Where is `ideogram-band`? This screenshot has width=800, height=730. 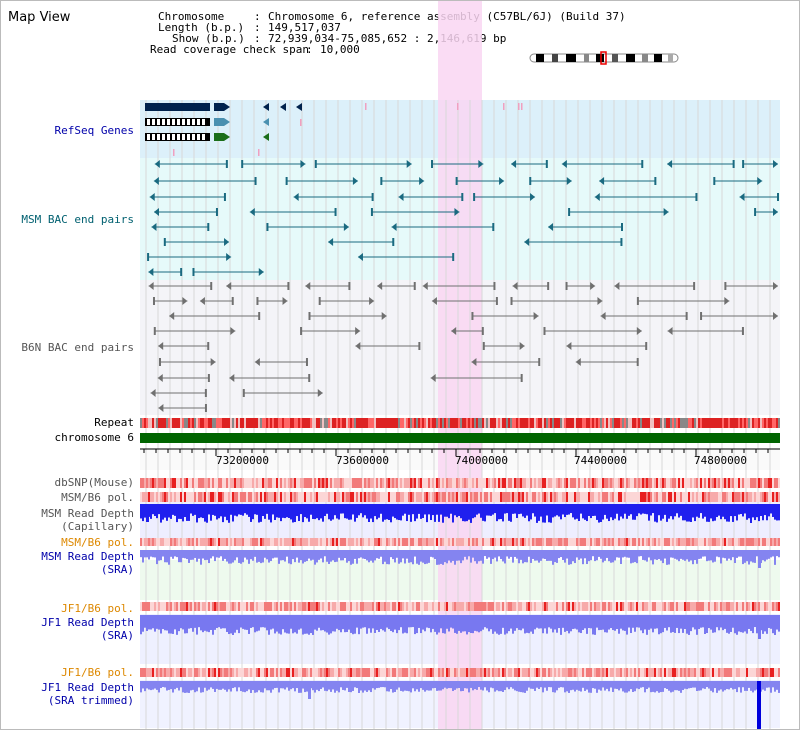
ideogram-band is located at coordinates (670, 58).